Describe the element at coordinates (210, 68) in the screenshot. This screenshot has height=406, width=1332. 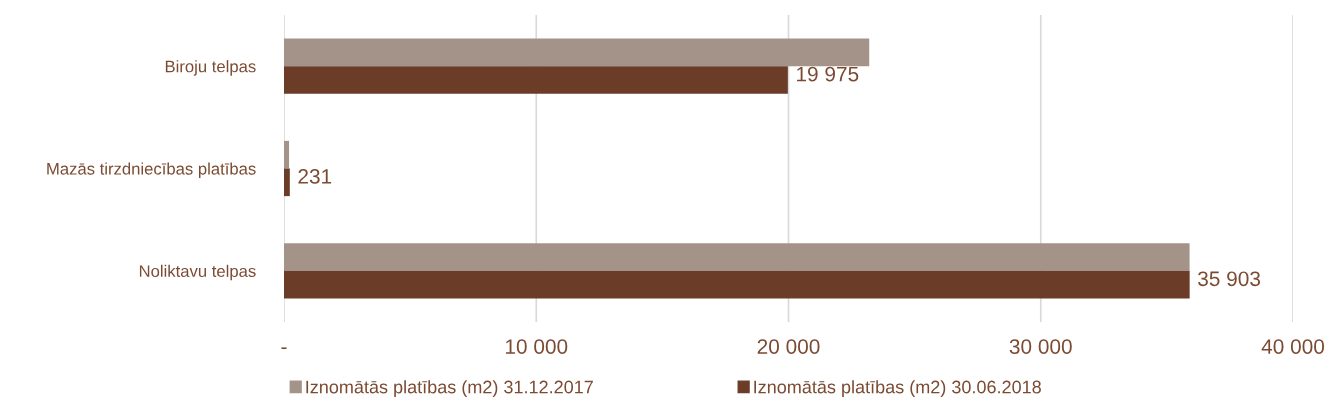
I see `y-tick-label: Biroju telpas` at that location.